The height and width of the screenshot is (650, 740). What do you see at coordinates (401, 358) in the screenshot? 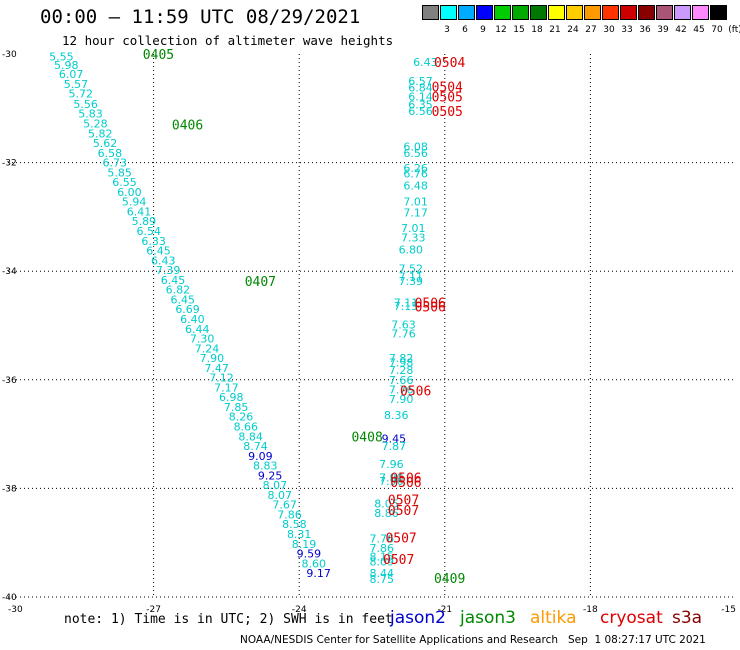
I see `wave-height-value: 7.82` at bounding box center [401, 358].